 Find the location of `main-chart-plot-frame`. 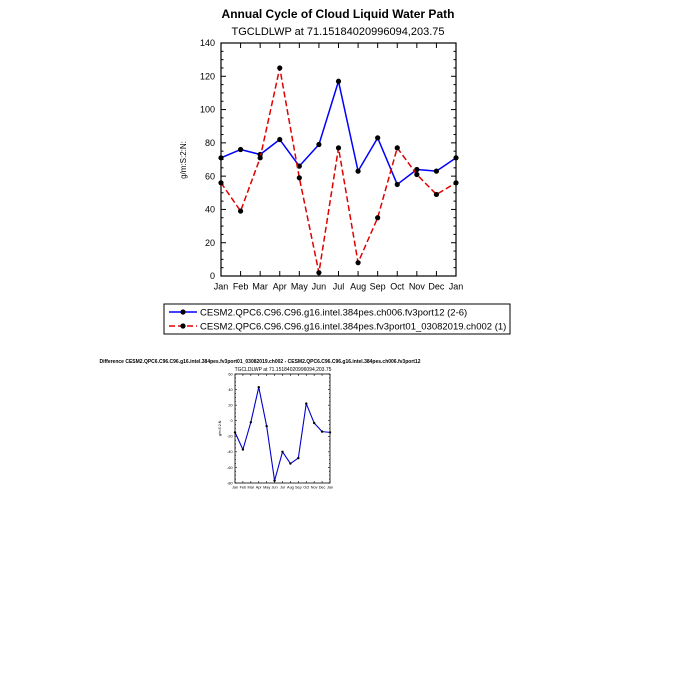

main-chart-plot-frame is located at coordinates (338, 159).